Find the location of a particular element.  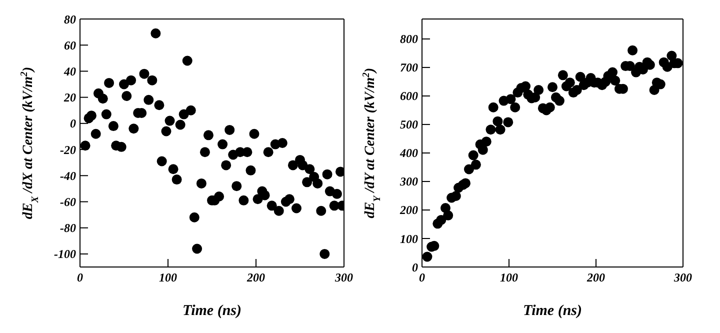

y-tick-label: -80 is located at coordinates (68, 228).